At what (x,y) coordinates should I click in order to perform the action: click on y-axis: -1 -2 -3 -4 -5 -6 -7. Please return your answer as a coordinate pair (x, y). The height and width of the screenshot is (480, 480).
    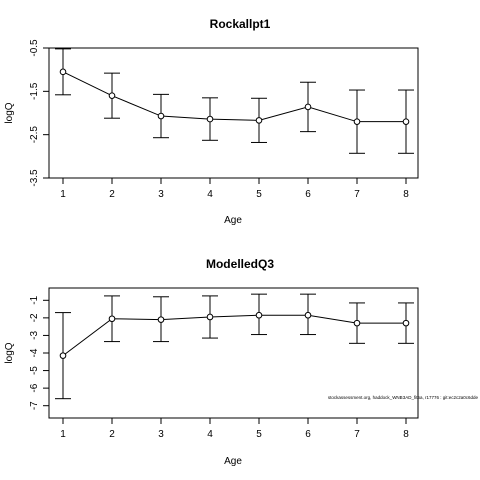
    Looking at the image, I should click on (39, 352).